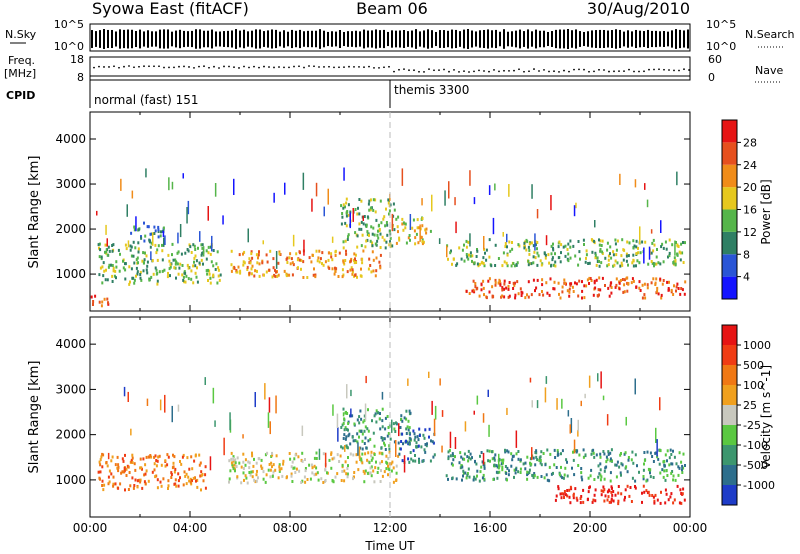 The width and height of the screenshot is (800, 554). Describe the element at coordinates (750, 142) in the screenshot. I see `colorbar-tick-label: 28` at that location.